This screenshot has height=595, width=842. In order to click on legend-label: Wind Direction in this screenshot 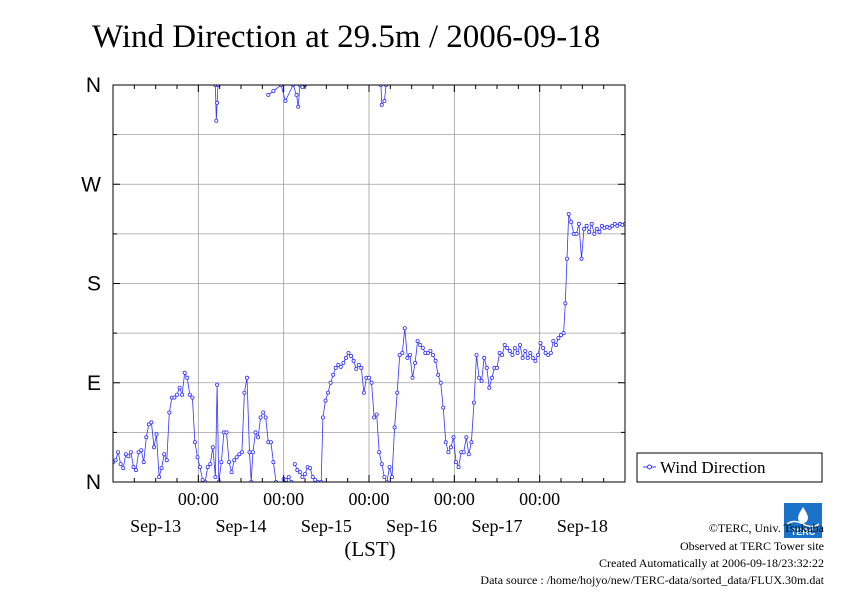, I will do `click(713, 467)`.